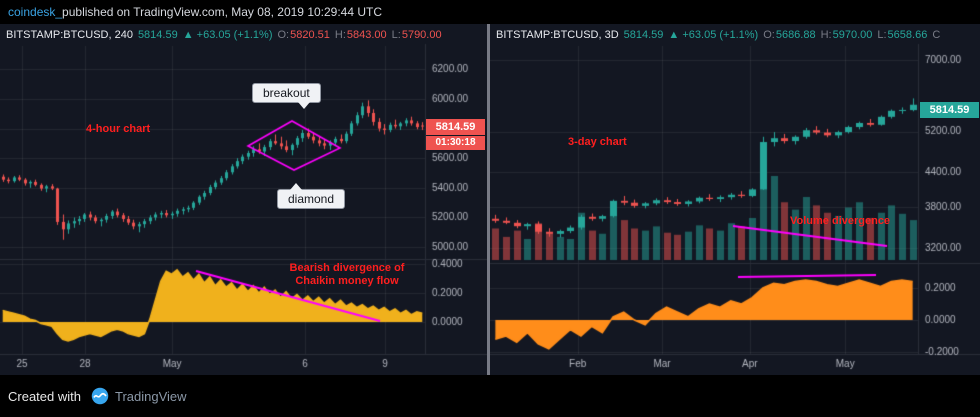  Describe the element at coordinates (936, 35) in the screenshot. I see `close-label-3d: C` at that location.